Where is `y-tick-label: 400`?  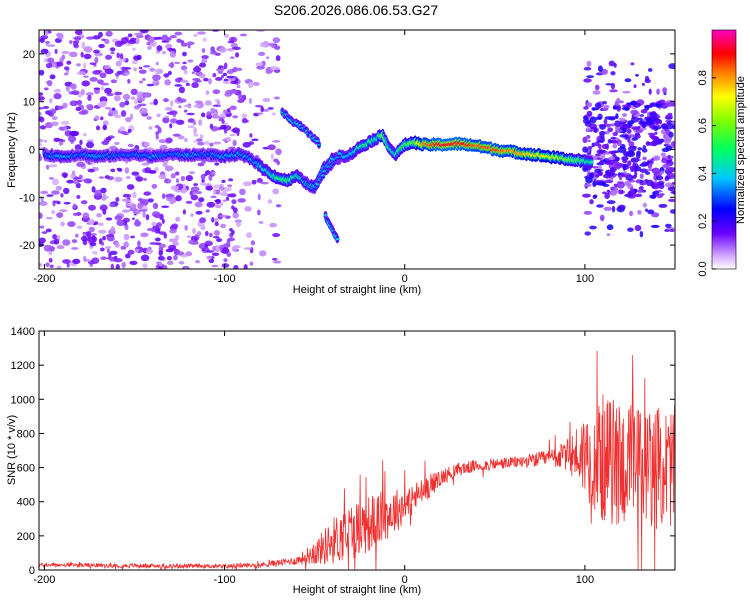 y-tick-label: 400 is located at coordinates (26, 503).